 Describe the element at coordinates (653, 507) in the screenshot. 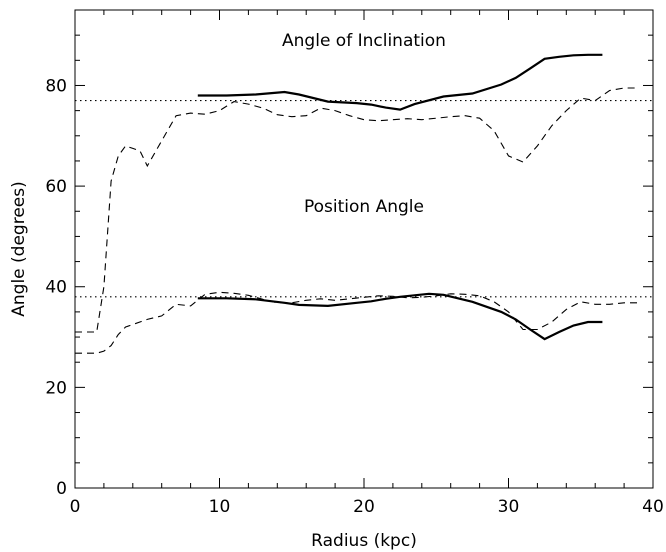

I see `x-tick-label: 40` at that location.